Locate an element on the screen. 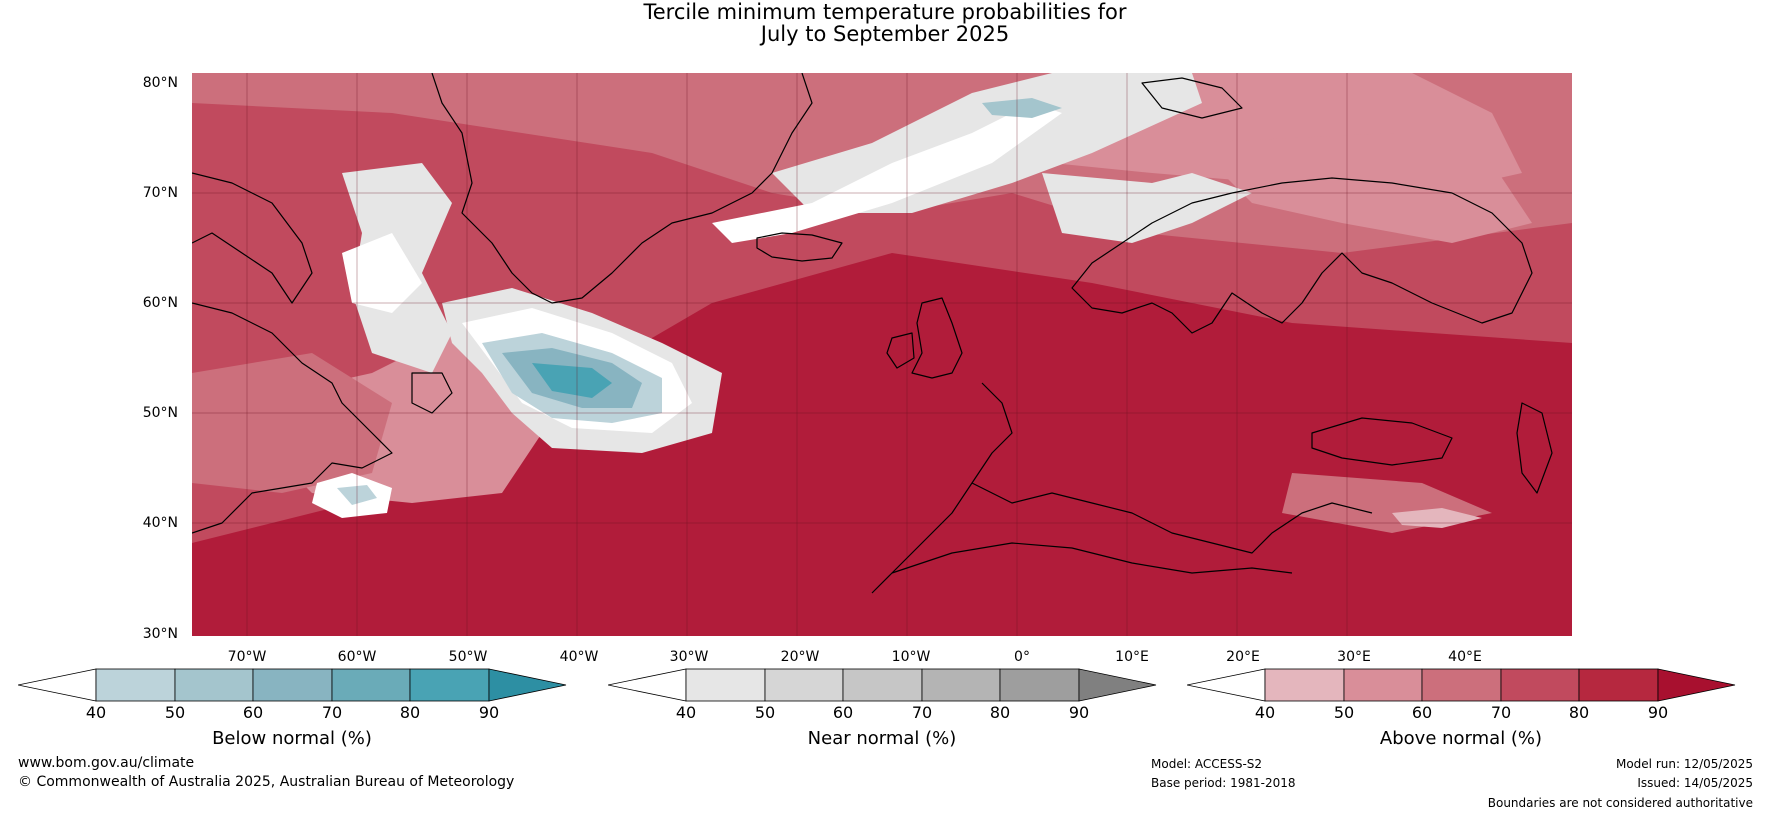  lat-label-50n: 50°N is located at coordinates (160, 413).